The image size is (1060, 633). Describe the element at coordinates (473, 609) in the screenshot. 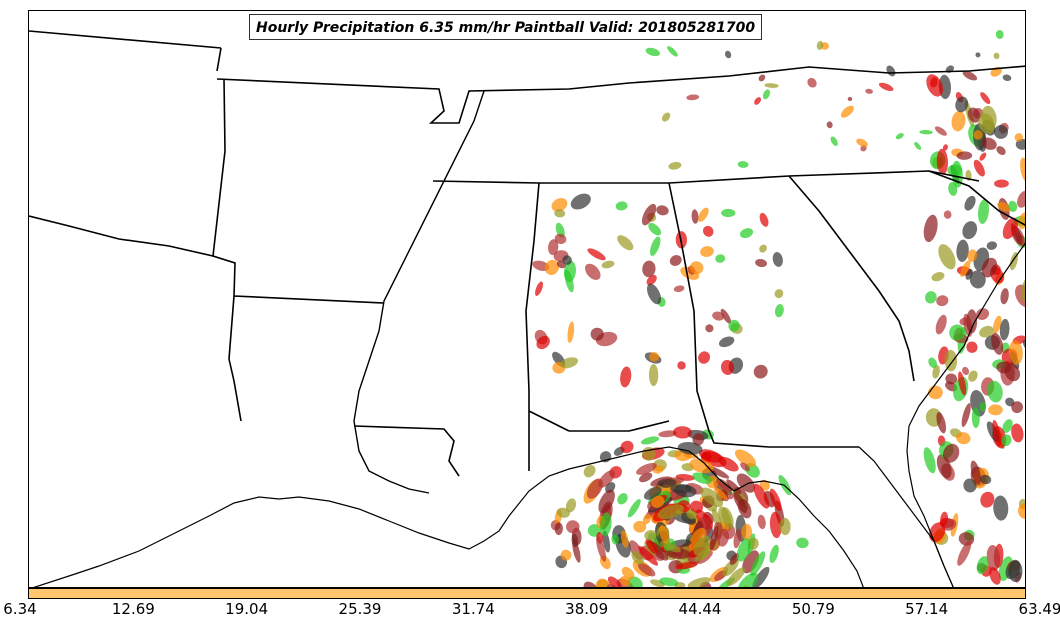

I see `colorbar-tick-label: 31.74` at that location.